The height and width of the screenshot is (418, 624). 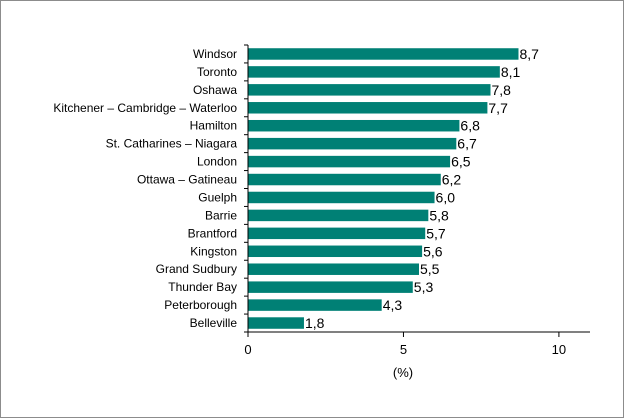 What do you see at coordinates (187, 180) in the screenshot?
I see `category-label: Ottawa – Gatineau` at bounding box center [187, 180].